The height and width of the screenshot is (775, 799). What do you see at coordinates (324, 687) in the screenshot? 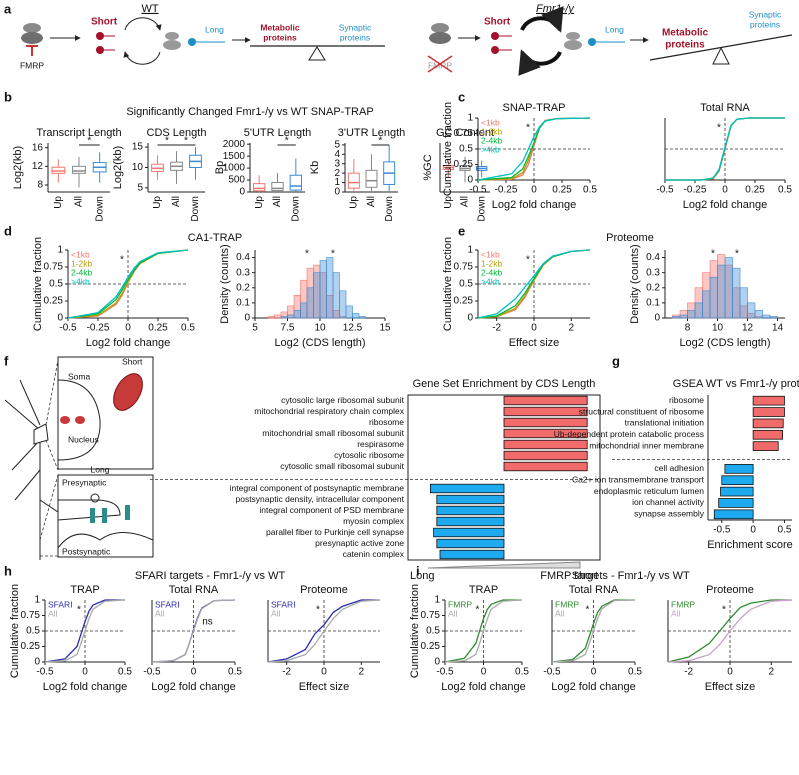
I see `x-axis-label: Effect size` at bounding box center [324, 687].